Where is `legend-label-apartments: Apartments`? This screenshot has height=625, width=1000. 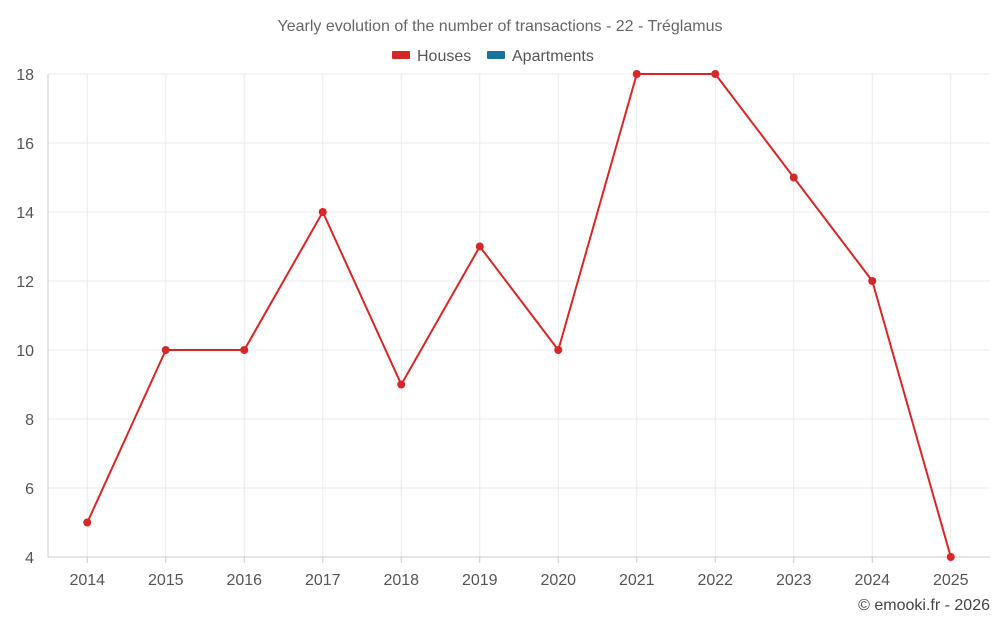
legend-label-apartments: Apartments is located at coordinates (553, 56).